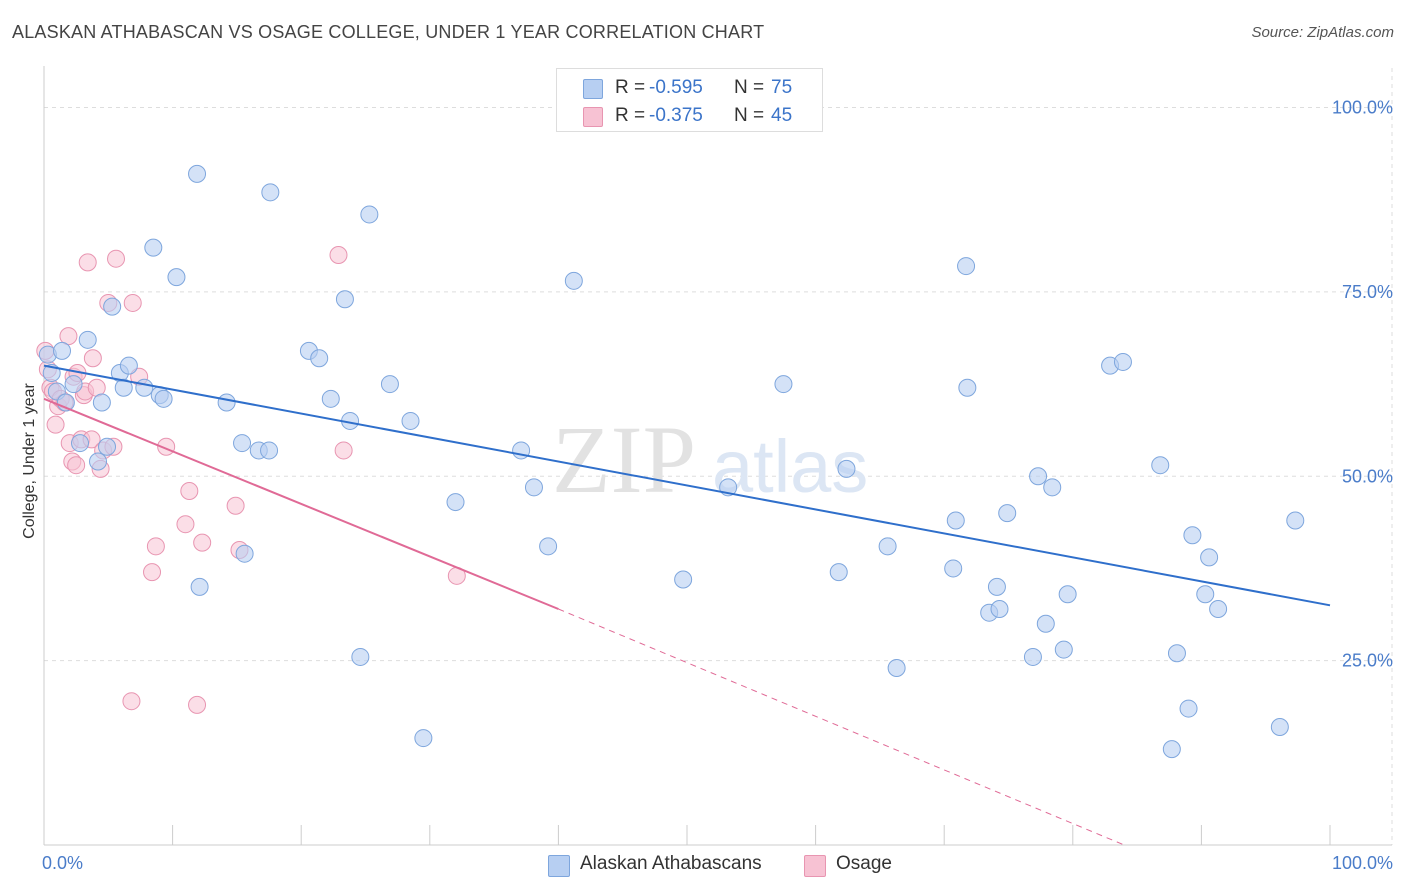 This screenshot has height=892, width=1406. I want to click on y-tick-label: 100.0%, so click(1362, 108).